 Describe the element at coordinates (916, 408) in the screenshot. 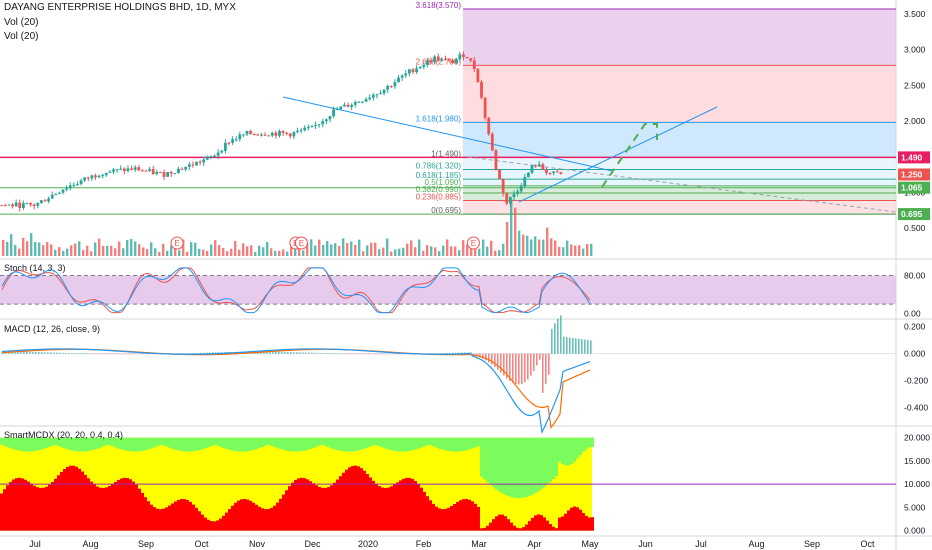

I see `macd-axis-tick: -0.400` at that location.